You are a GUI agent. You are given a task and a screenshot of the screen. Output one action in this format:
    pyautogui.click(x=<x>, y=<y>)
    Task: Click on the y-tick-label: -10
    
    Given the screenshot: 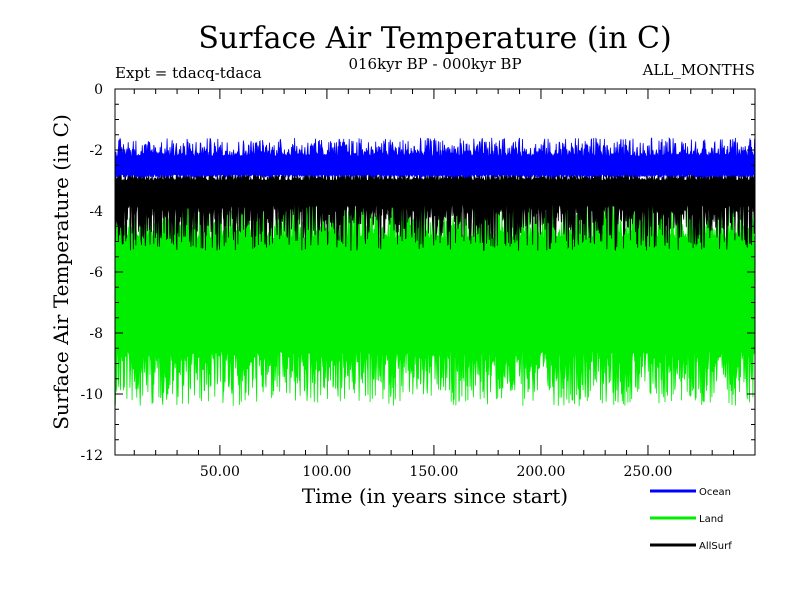 What is the action you would take?
    pyautogui.click(x=91, y=395)
    